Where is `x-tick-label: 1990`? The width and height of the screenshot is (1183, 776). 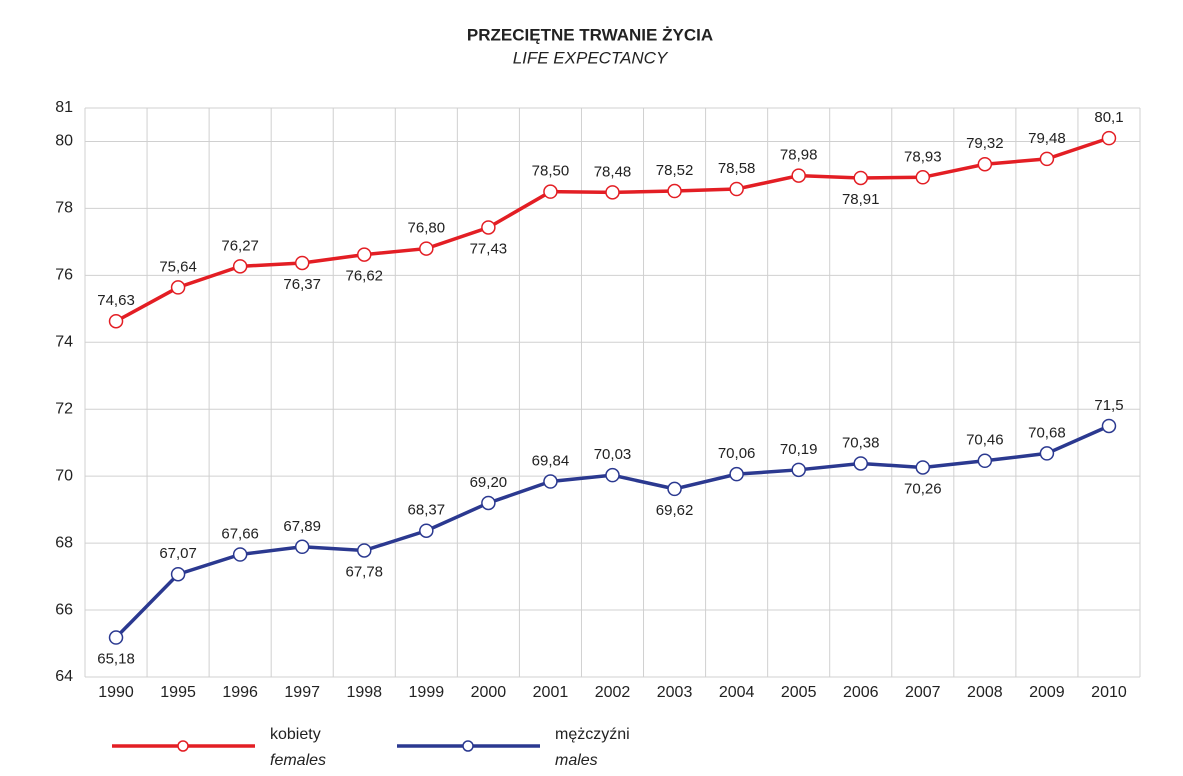
x-tick-label: 1990 is located at coordinates (116, 692).